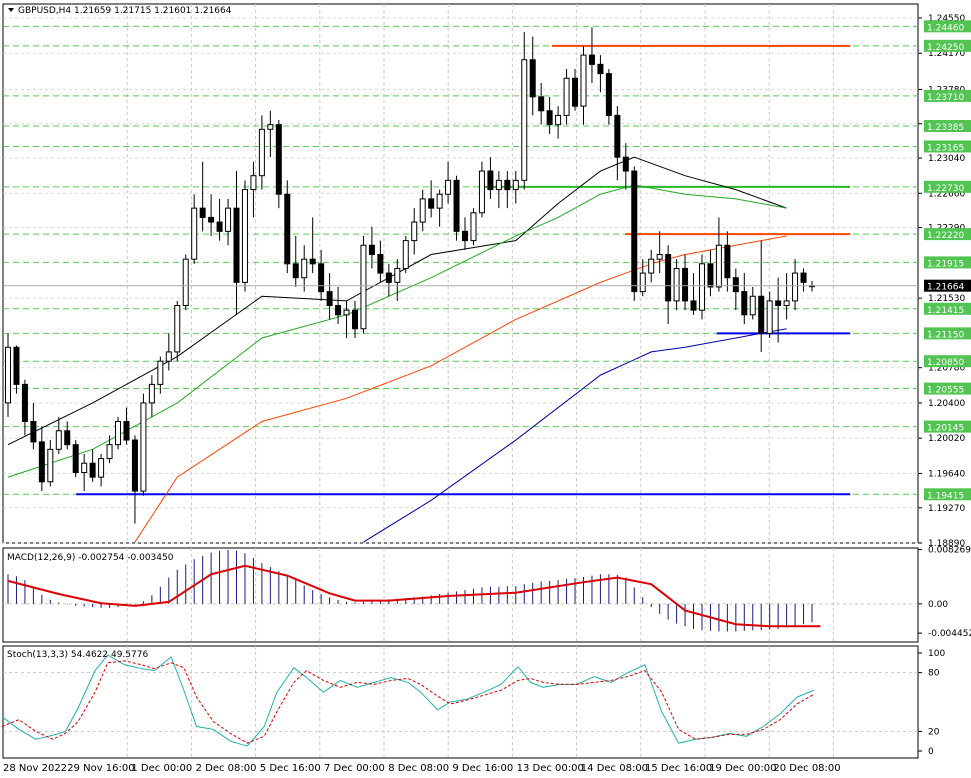 This screenshot has width=971, height=778. I want to click on x-tick-label: 14 Dec 08:00, so click(614, 768).